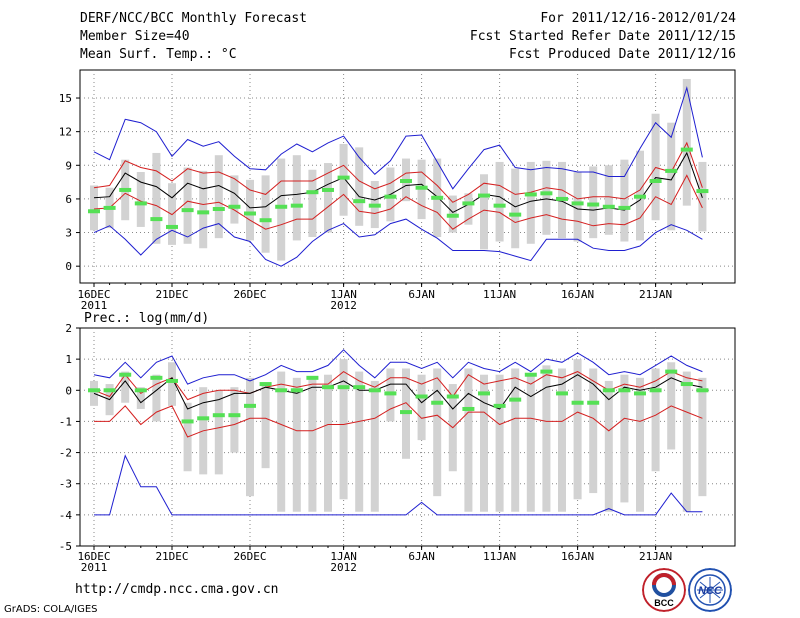 This screenshot has width=800, height=618. Describe the element at coordinates (577, 556) in the screenshot. I see `x-tick-label: 16JAN` at that location.